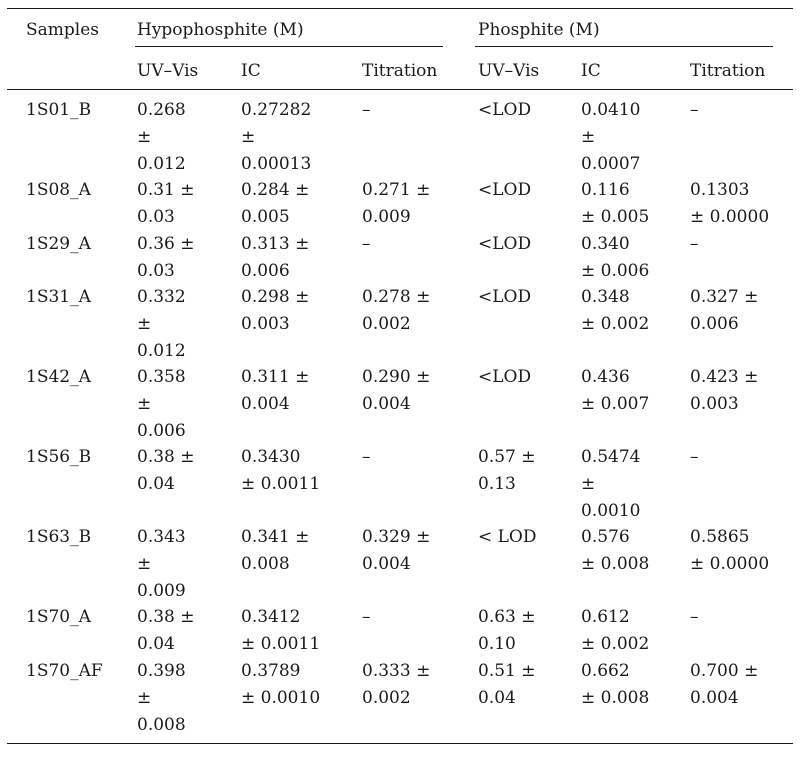 The height and width of the screenshot is (763, 800). Describe the element at coordinates (396, 390) in the screenshot. I see `cell-hypo-titration: 0.290 ± 0.004` at that location.